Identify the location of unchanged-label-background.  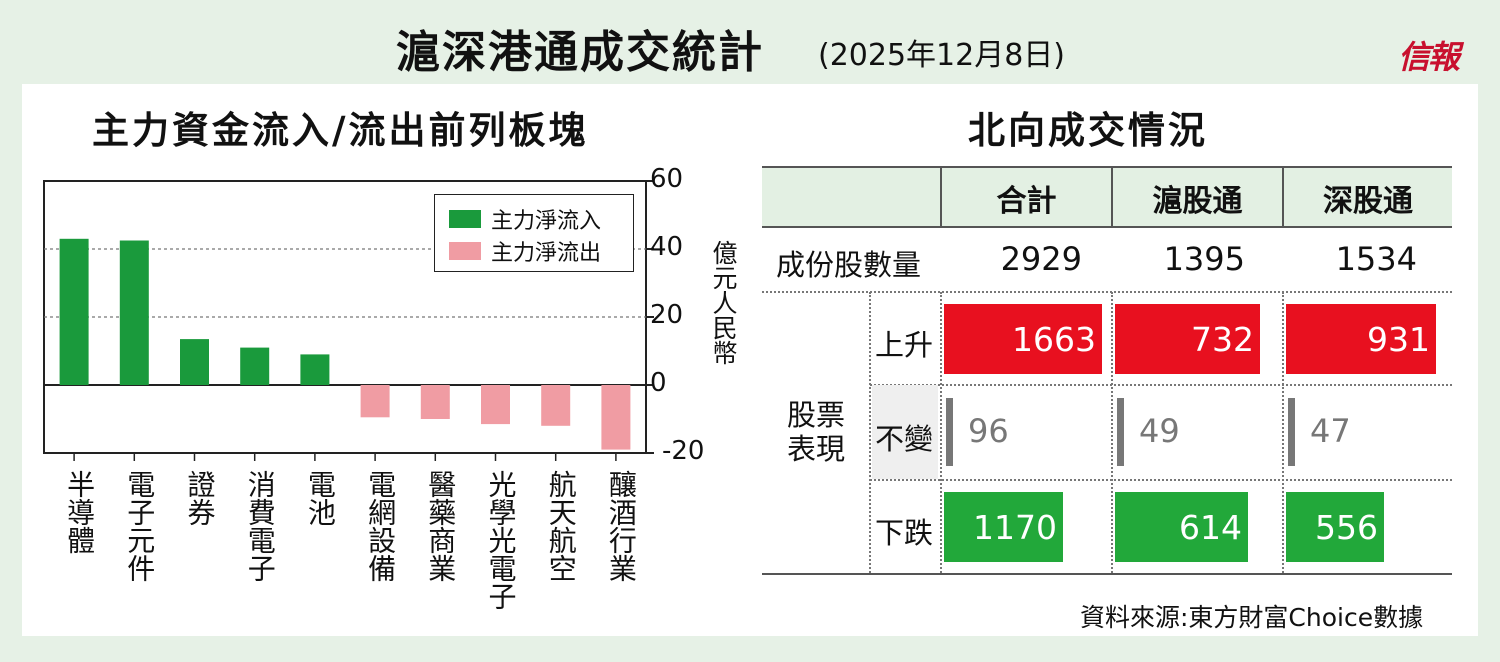
(905, 432).